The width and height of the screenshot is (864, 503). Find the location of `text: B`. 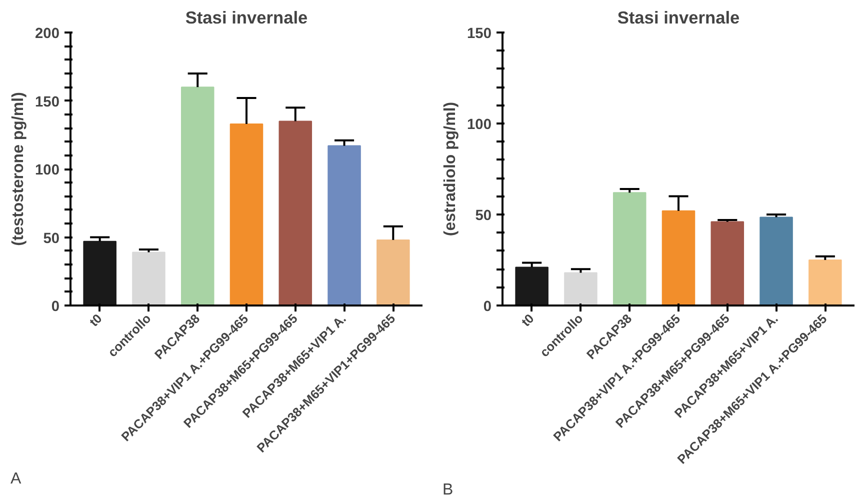

text: B is located at coordinates (448, 490).